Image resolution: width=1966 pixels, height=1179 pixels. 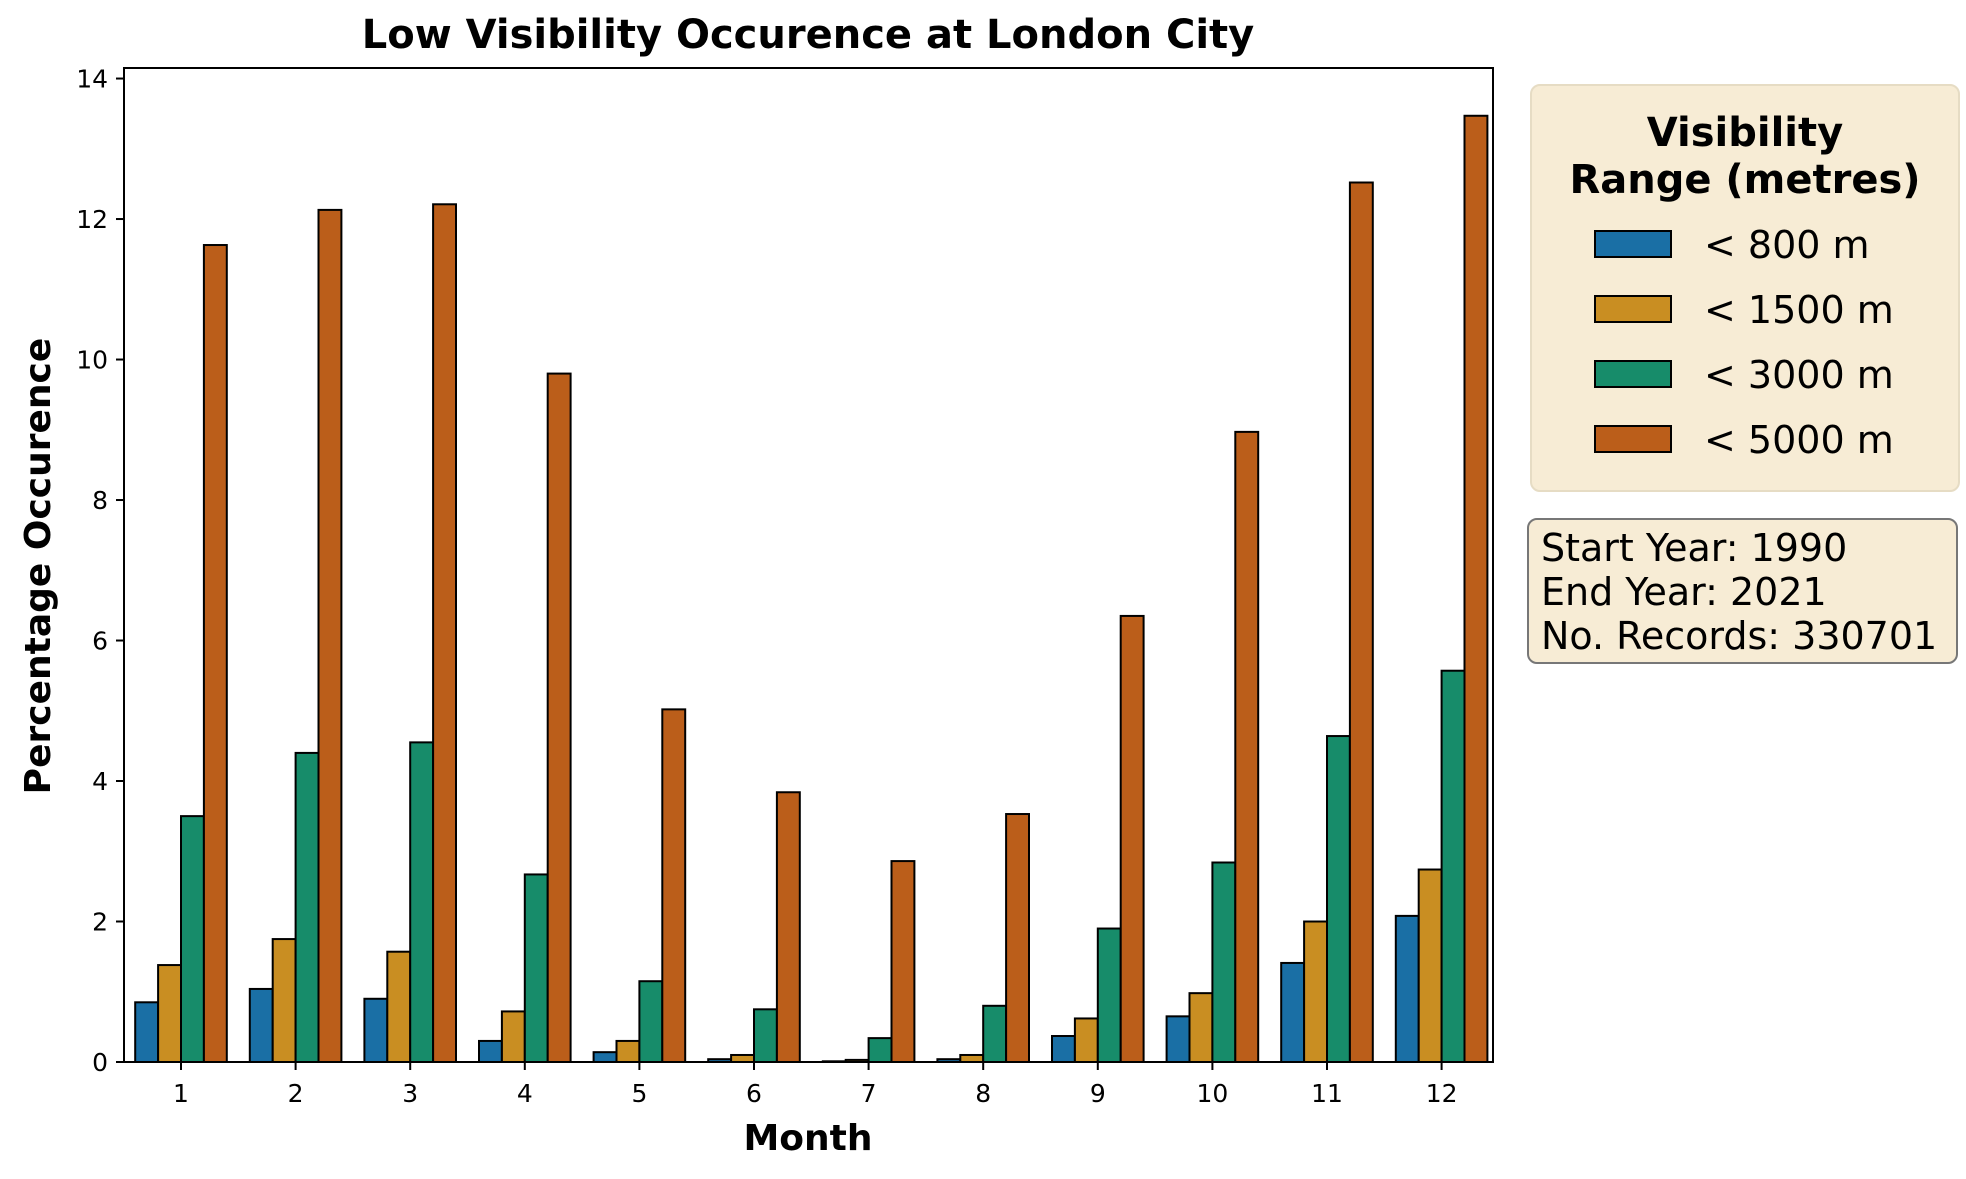 I want to click on x-tick-label: 11, so click(x=1327, y=1093).